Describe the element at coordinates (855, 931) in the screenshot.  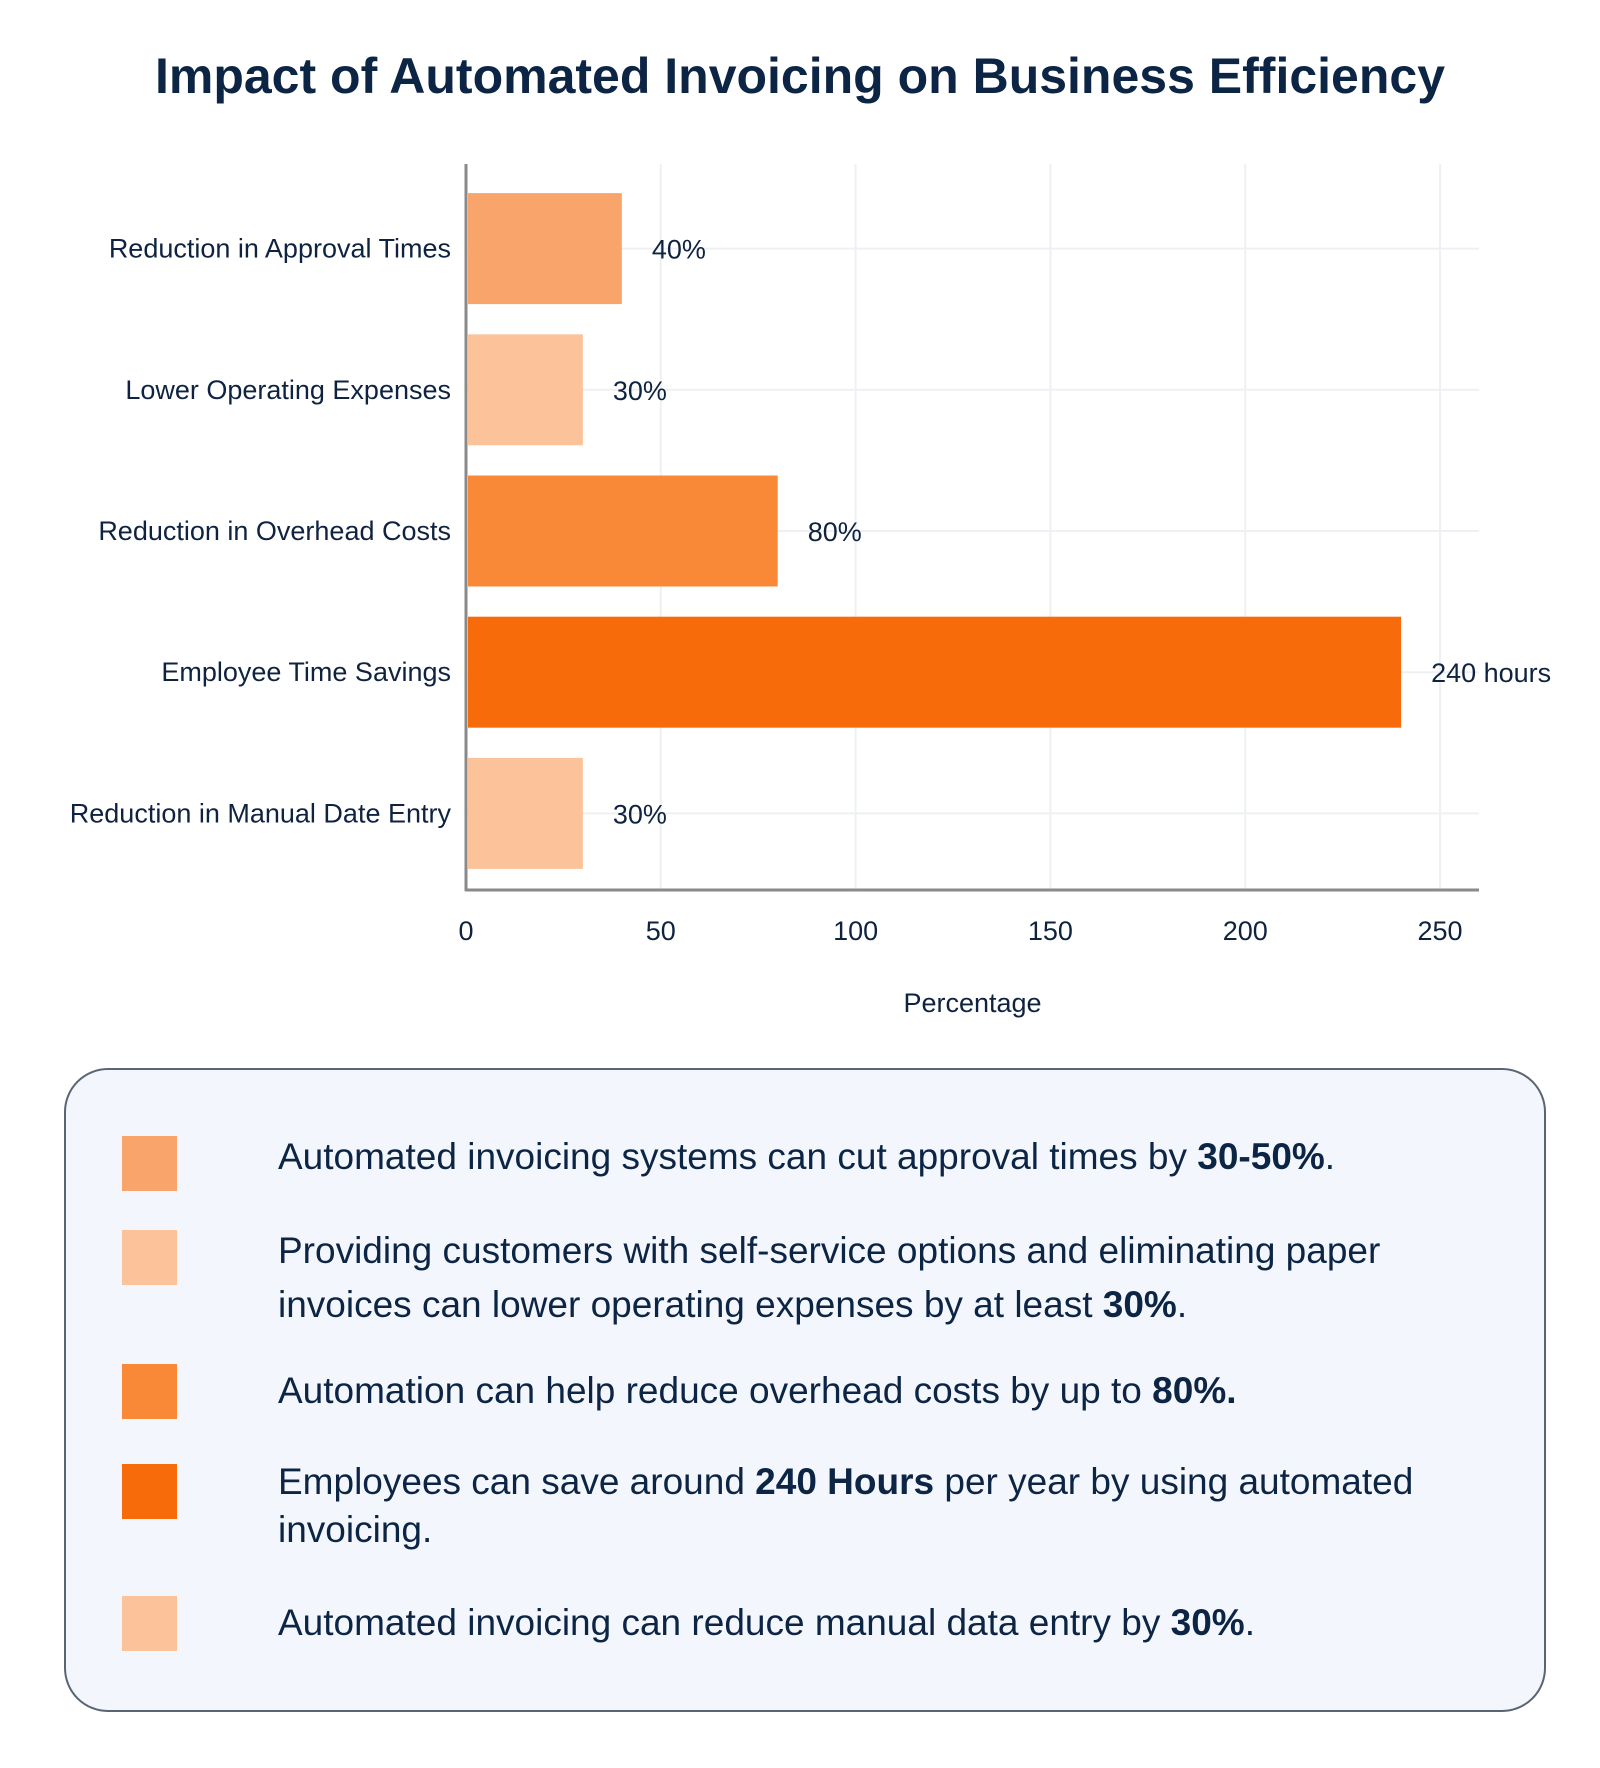
I see `x-tick-label: 100` at that location.